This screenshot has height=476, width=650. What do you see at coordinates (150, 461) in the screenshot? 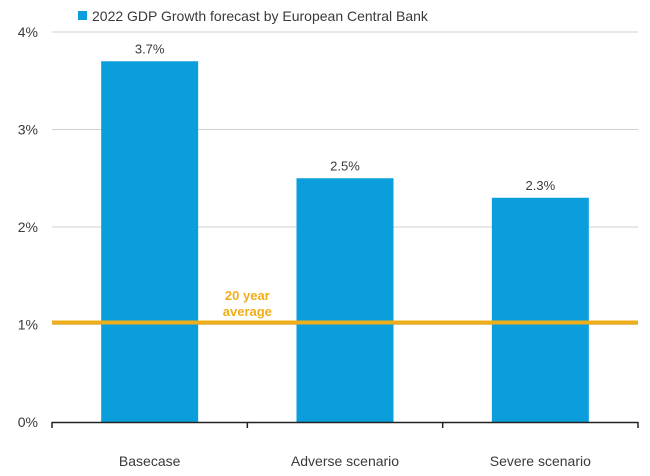
I see `x-tick-label: Basecase` at bounding box center [150, 461].